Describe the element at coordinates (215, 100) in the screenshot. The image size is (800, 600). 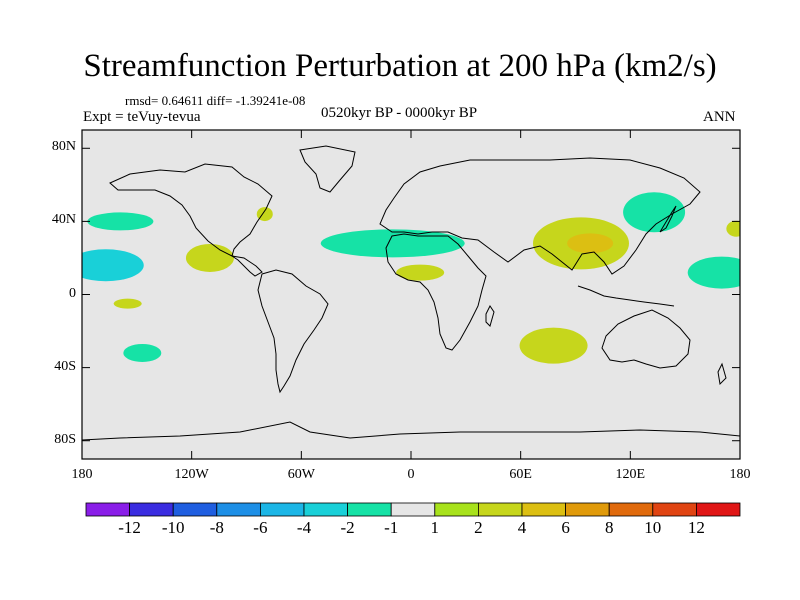
I see `stats-line: rmsd= 0.64611 diff= -1.39241e-08` at that location.